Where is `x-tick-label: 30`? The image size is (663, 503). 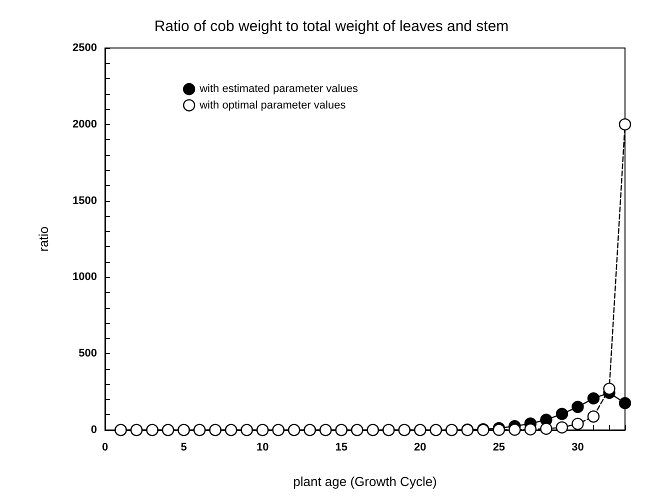
x-tick-label: 30 is located at coordinates (578, 448).